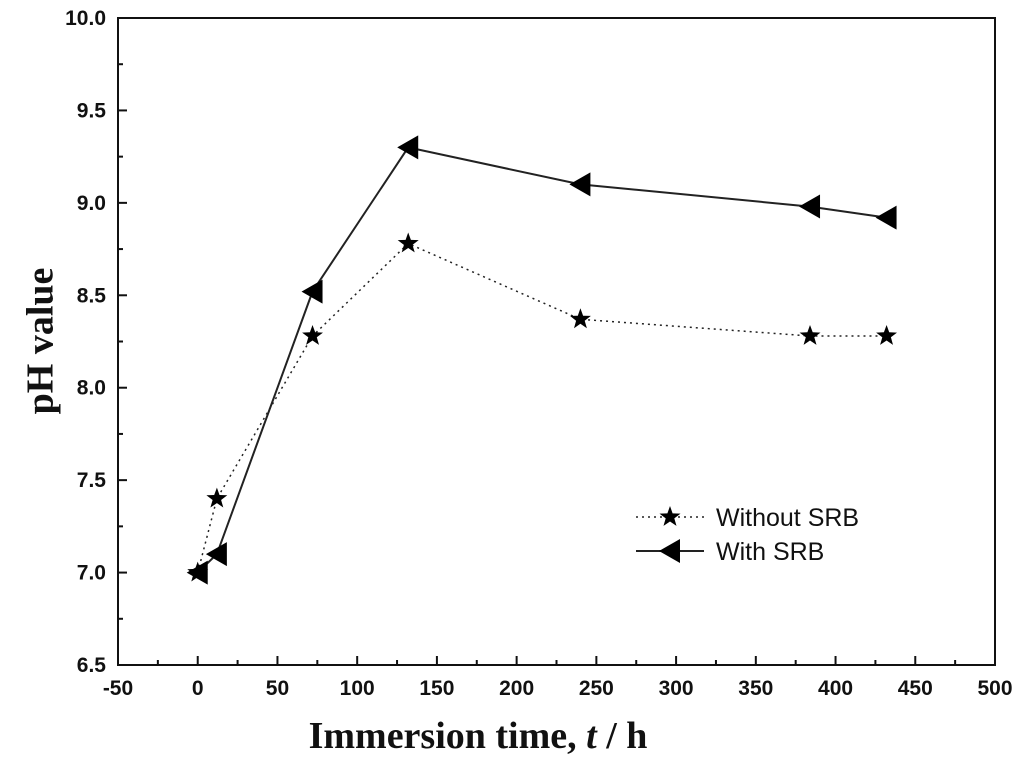 The width and height of the screenshot is (1024, 762). Describe the element at coordinates (592, 736) in the screenshot. I see `x-axis-title-var: t` at that location.